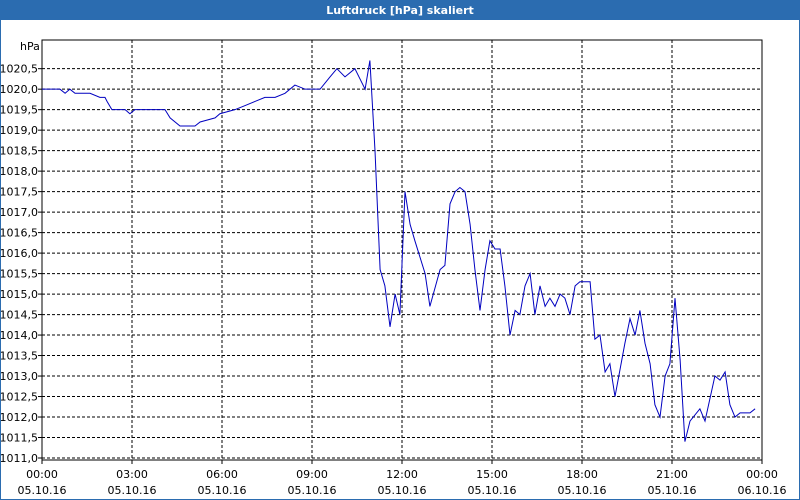  What do you see at coordinates (582, 474) in the screenshot?
I see `x-tick-label: 18:00` at bounding box center [582, 474].